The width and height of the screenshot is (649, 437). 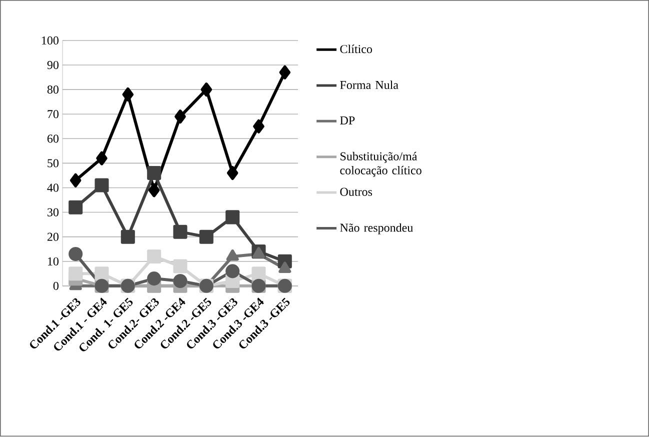 What do you see at coordinates (53, 262) in the screenshot?
I see `y-tick-label: 10` at bounding box center [53, 262].